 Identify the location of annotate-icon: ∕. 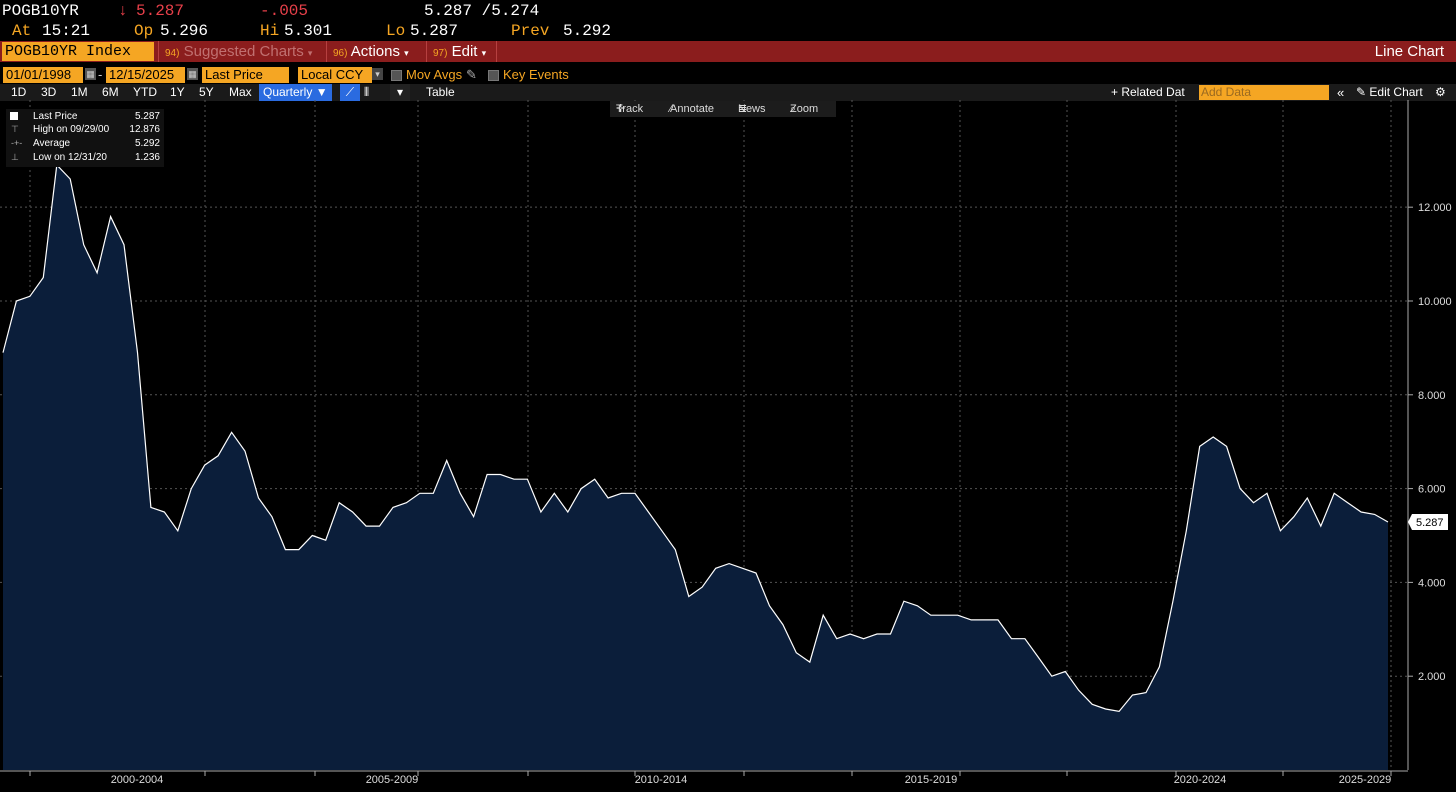
(671, 109).